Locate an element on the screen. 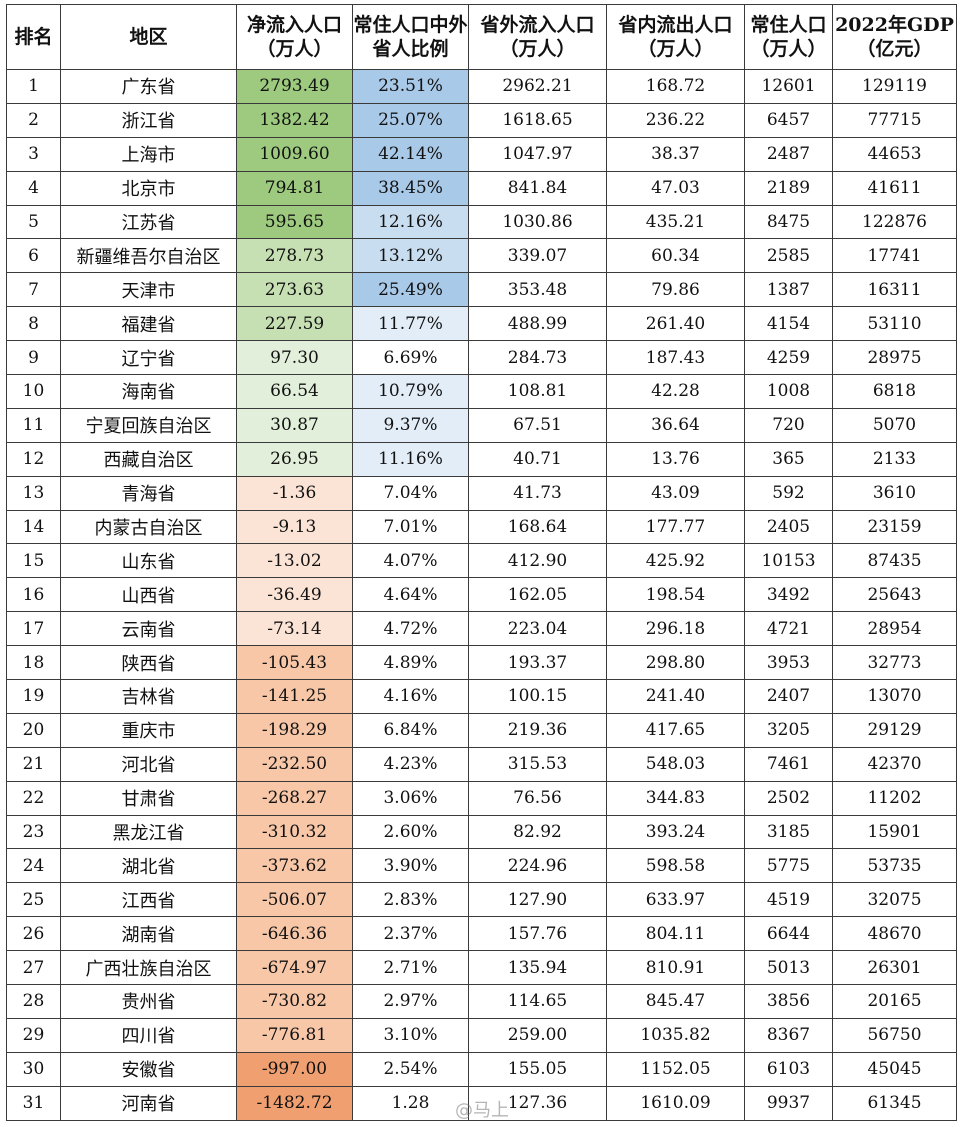  cell-outflow-inside: 187.43 is located at coordinates (675, 358).